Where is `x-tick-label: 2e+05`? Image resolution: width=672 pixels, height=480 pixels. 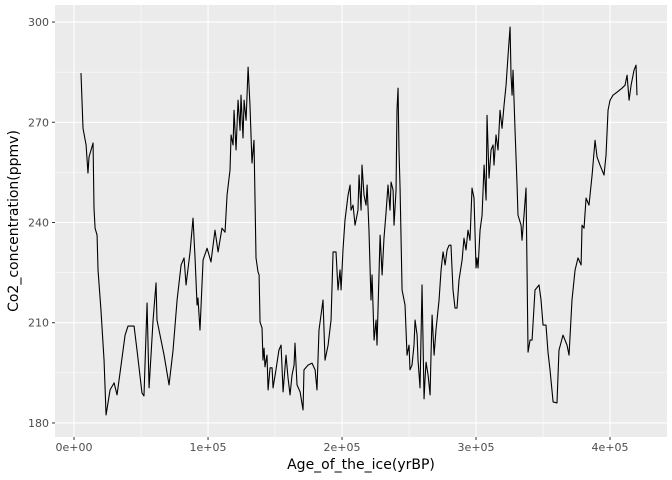
x-tick-label: 2e+05 is located at coordinates (342, 447).